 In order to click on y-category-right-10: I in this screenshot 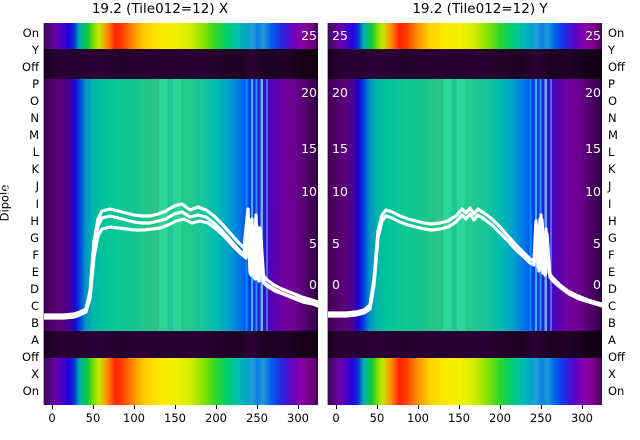, I will do `click(610, 203)`.